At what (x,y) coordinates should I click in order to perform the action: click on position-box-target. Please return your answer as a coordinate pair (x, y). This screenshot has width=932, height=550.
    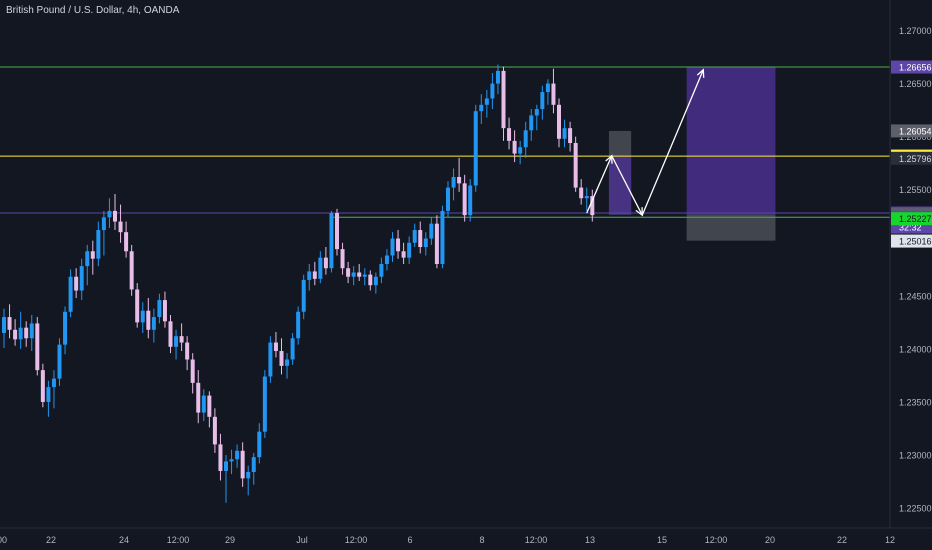
    Looking at the image, I should click on (731, 141).